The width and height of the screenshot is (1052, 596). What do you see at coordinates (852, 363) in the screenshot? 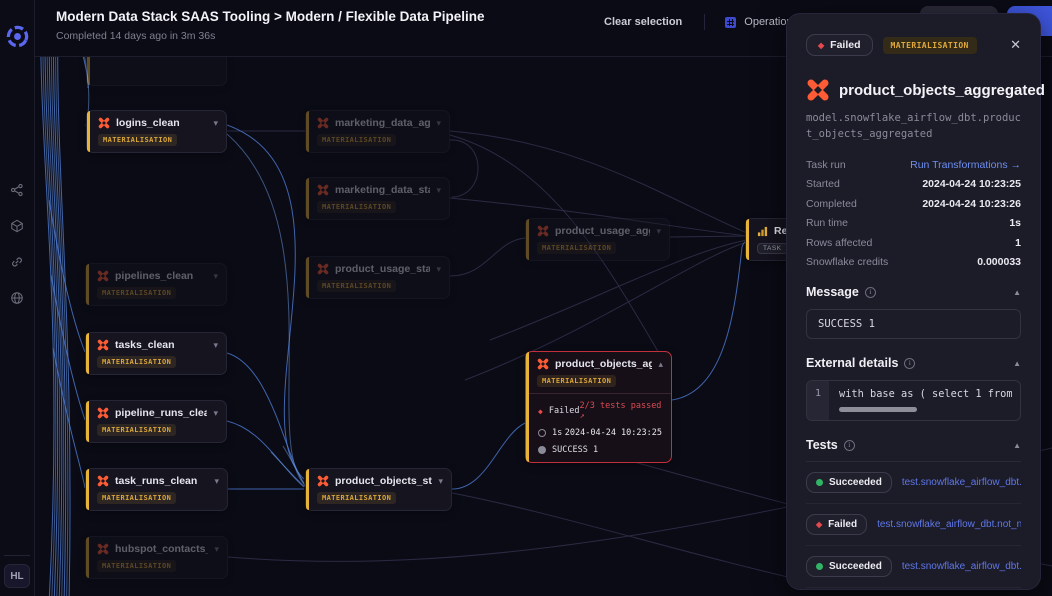
I see `external-details-section-title: External details` at bounding box center [852, 363].